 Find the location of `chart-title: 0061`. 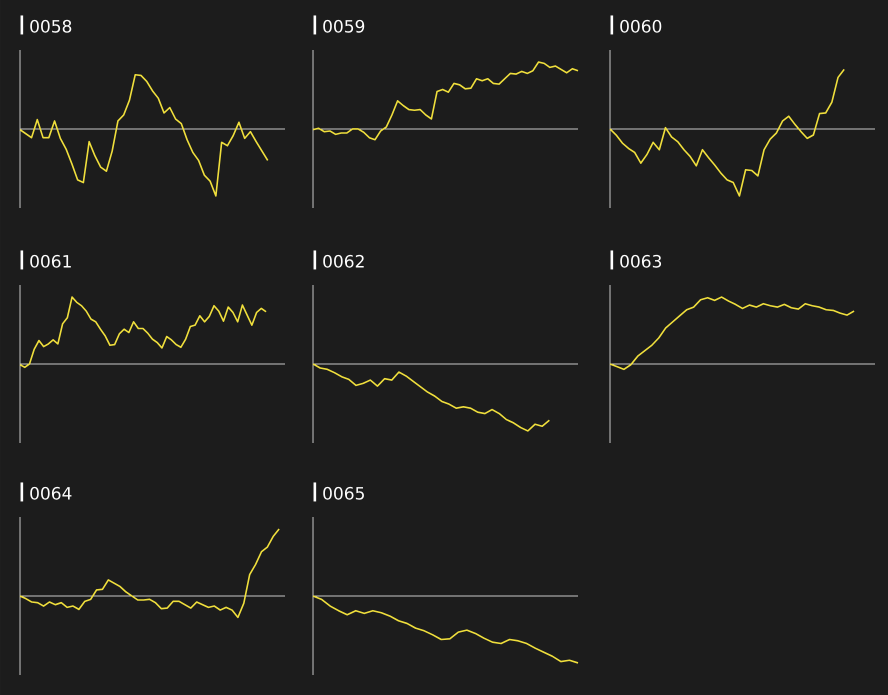

chart-title: 0061 is located at coordinates (50, 261).